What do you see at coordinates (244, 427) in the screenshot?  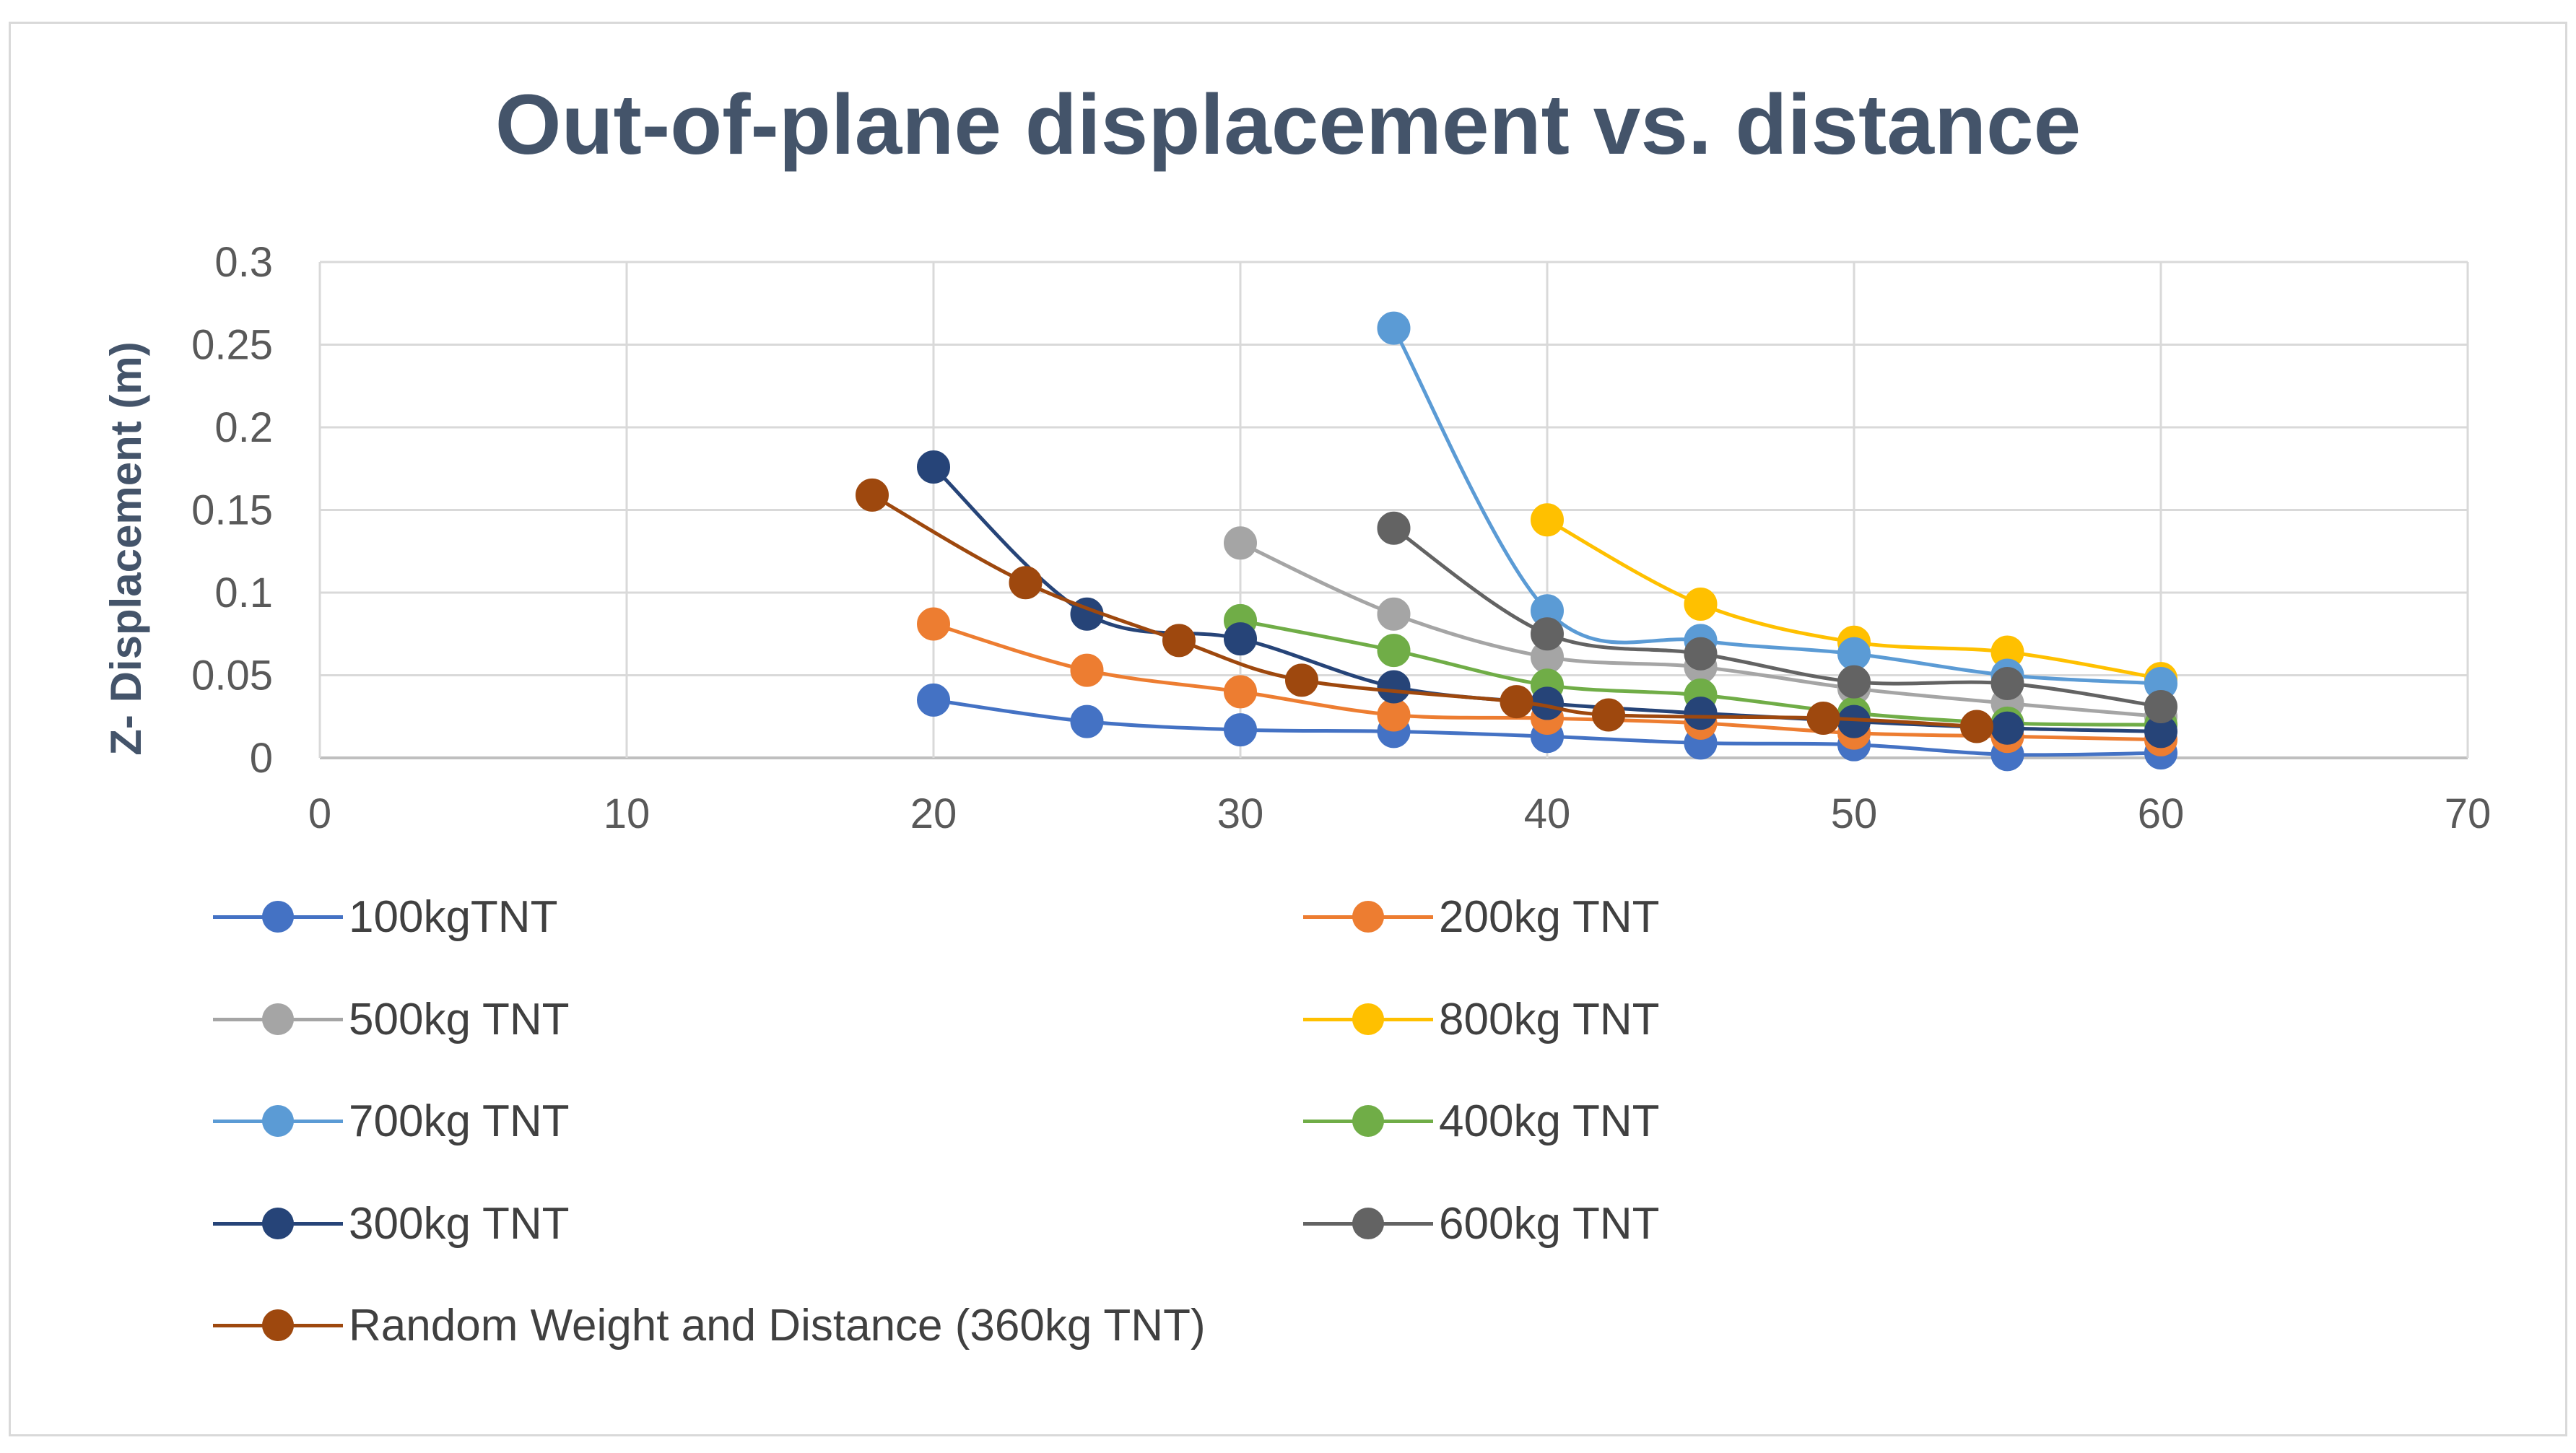 I see `y-tick-label: 0.2` at bounding box center [244, 427].